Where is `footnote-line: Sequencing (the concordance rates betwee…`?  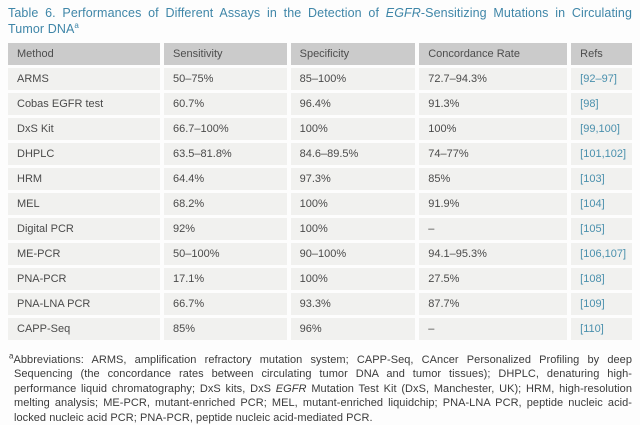
footnote-line: Sequencing (the concordance rates betwee… is located at coordinates (323, 374).